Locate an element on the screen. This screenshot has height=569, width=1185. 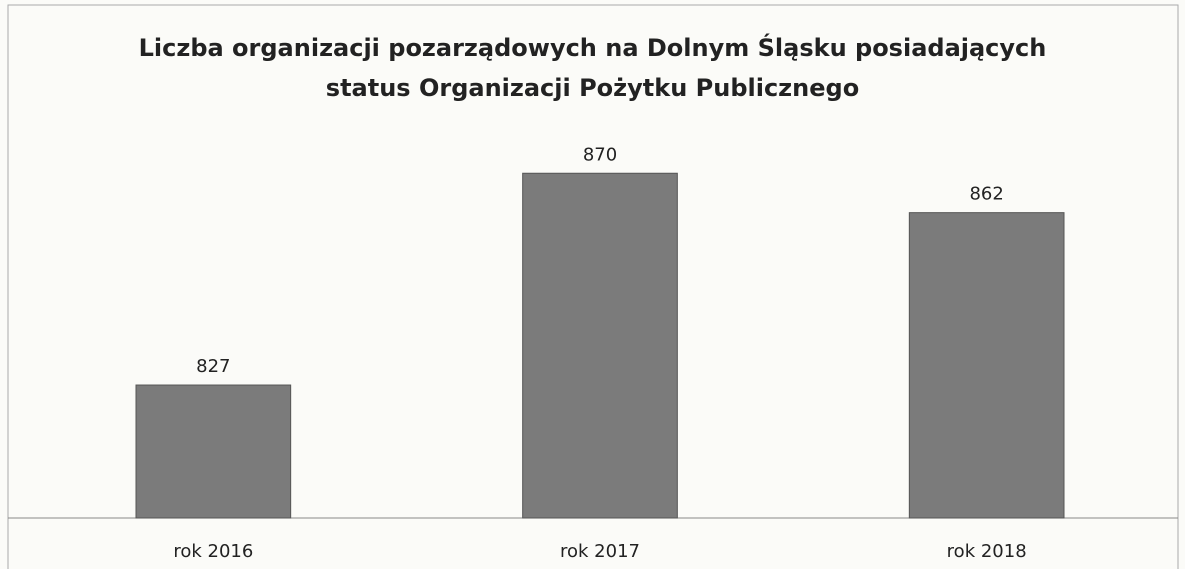
x-tick-label: rok 2018 is located at coordinates (987, 551).